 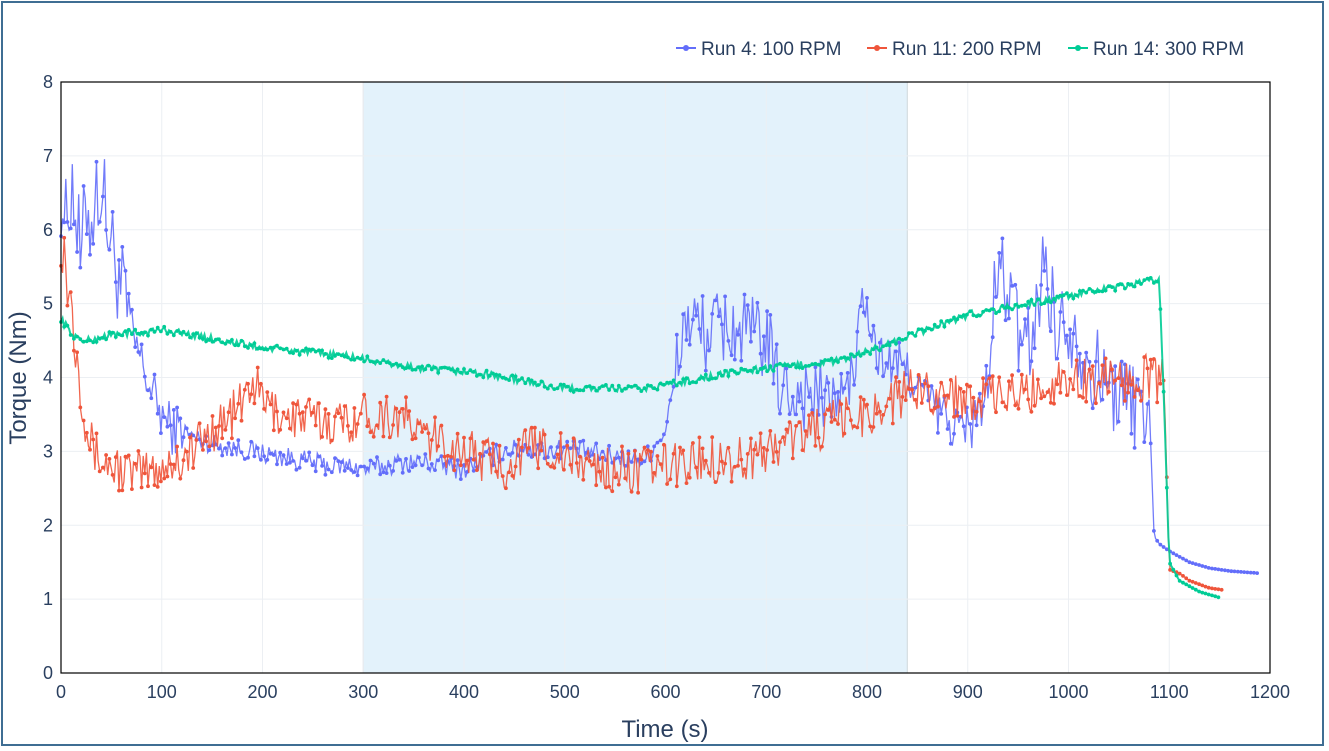 What do you see at coordinates (1078, 48) in the screenshot?
I see `legend-marker` at bounding box center [1078, 48].